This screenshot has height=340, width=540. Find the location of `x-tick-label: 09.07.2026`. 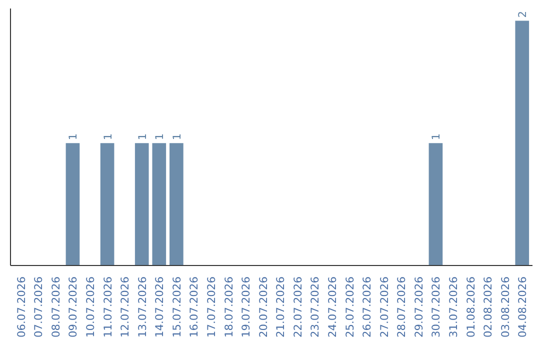

x-tick-label: 09.07.2026 is located at coordinates (73, 307).